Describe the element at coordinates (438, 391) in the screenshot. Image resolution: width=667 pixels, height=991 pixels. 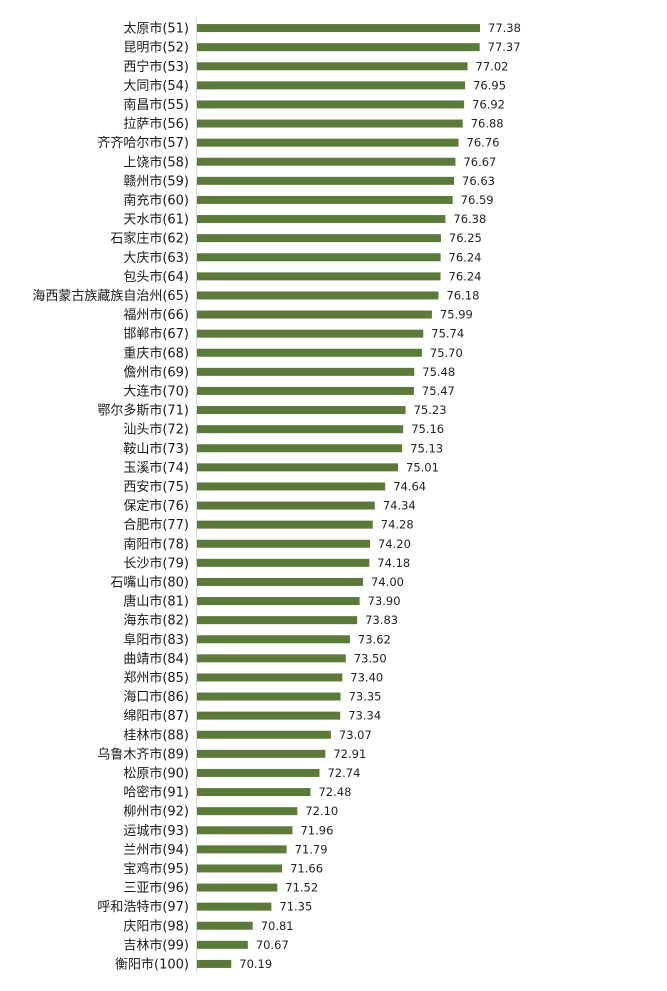
I see `value-label: 75.47` at that location.